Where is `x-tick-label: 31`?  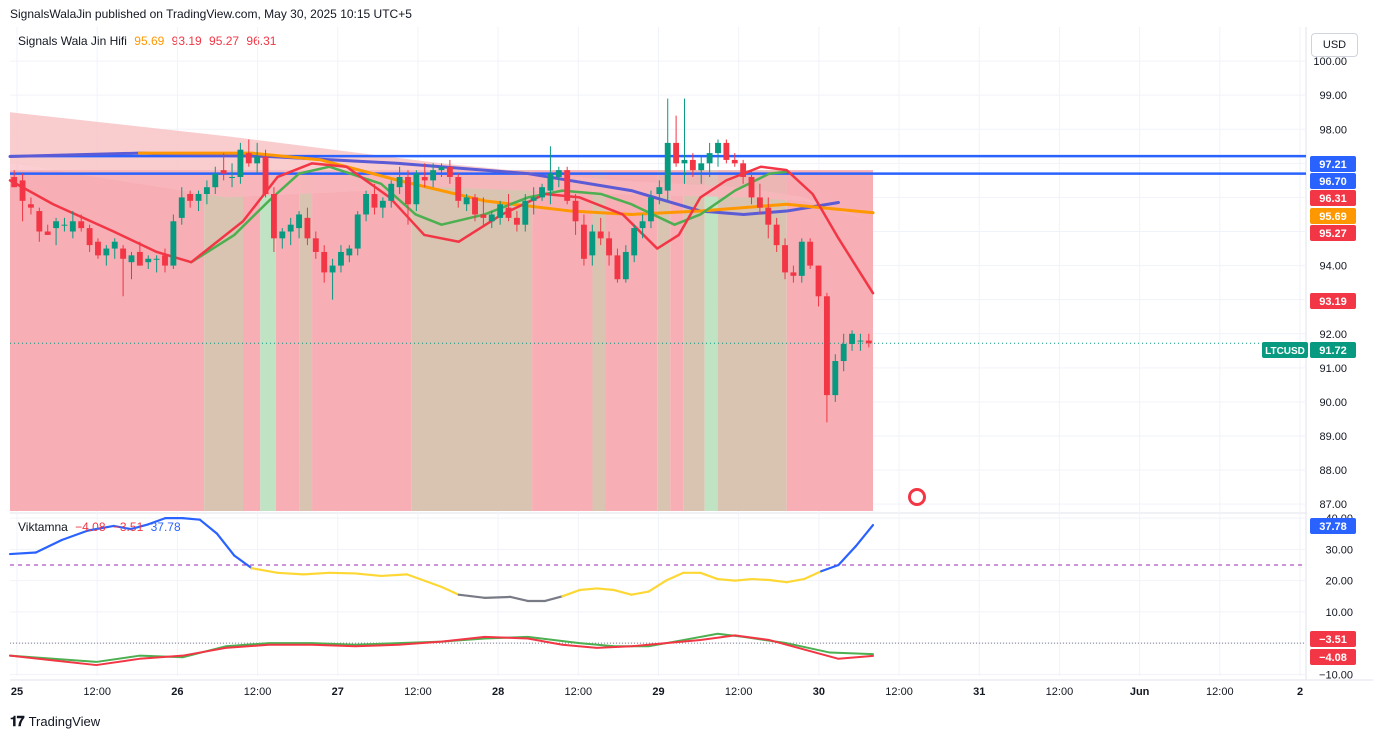 x-tick-label: 31 is located at coordinates (979, 692).